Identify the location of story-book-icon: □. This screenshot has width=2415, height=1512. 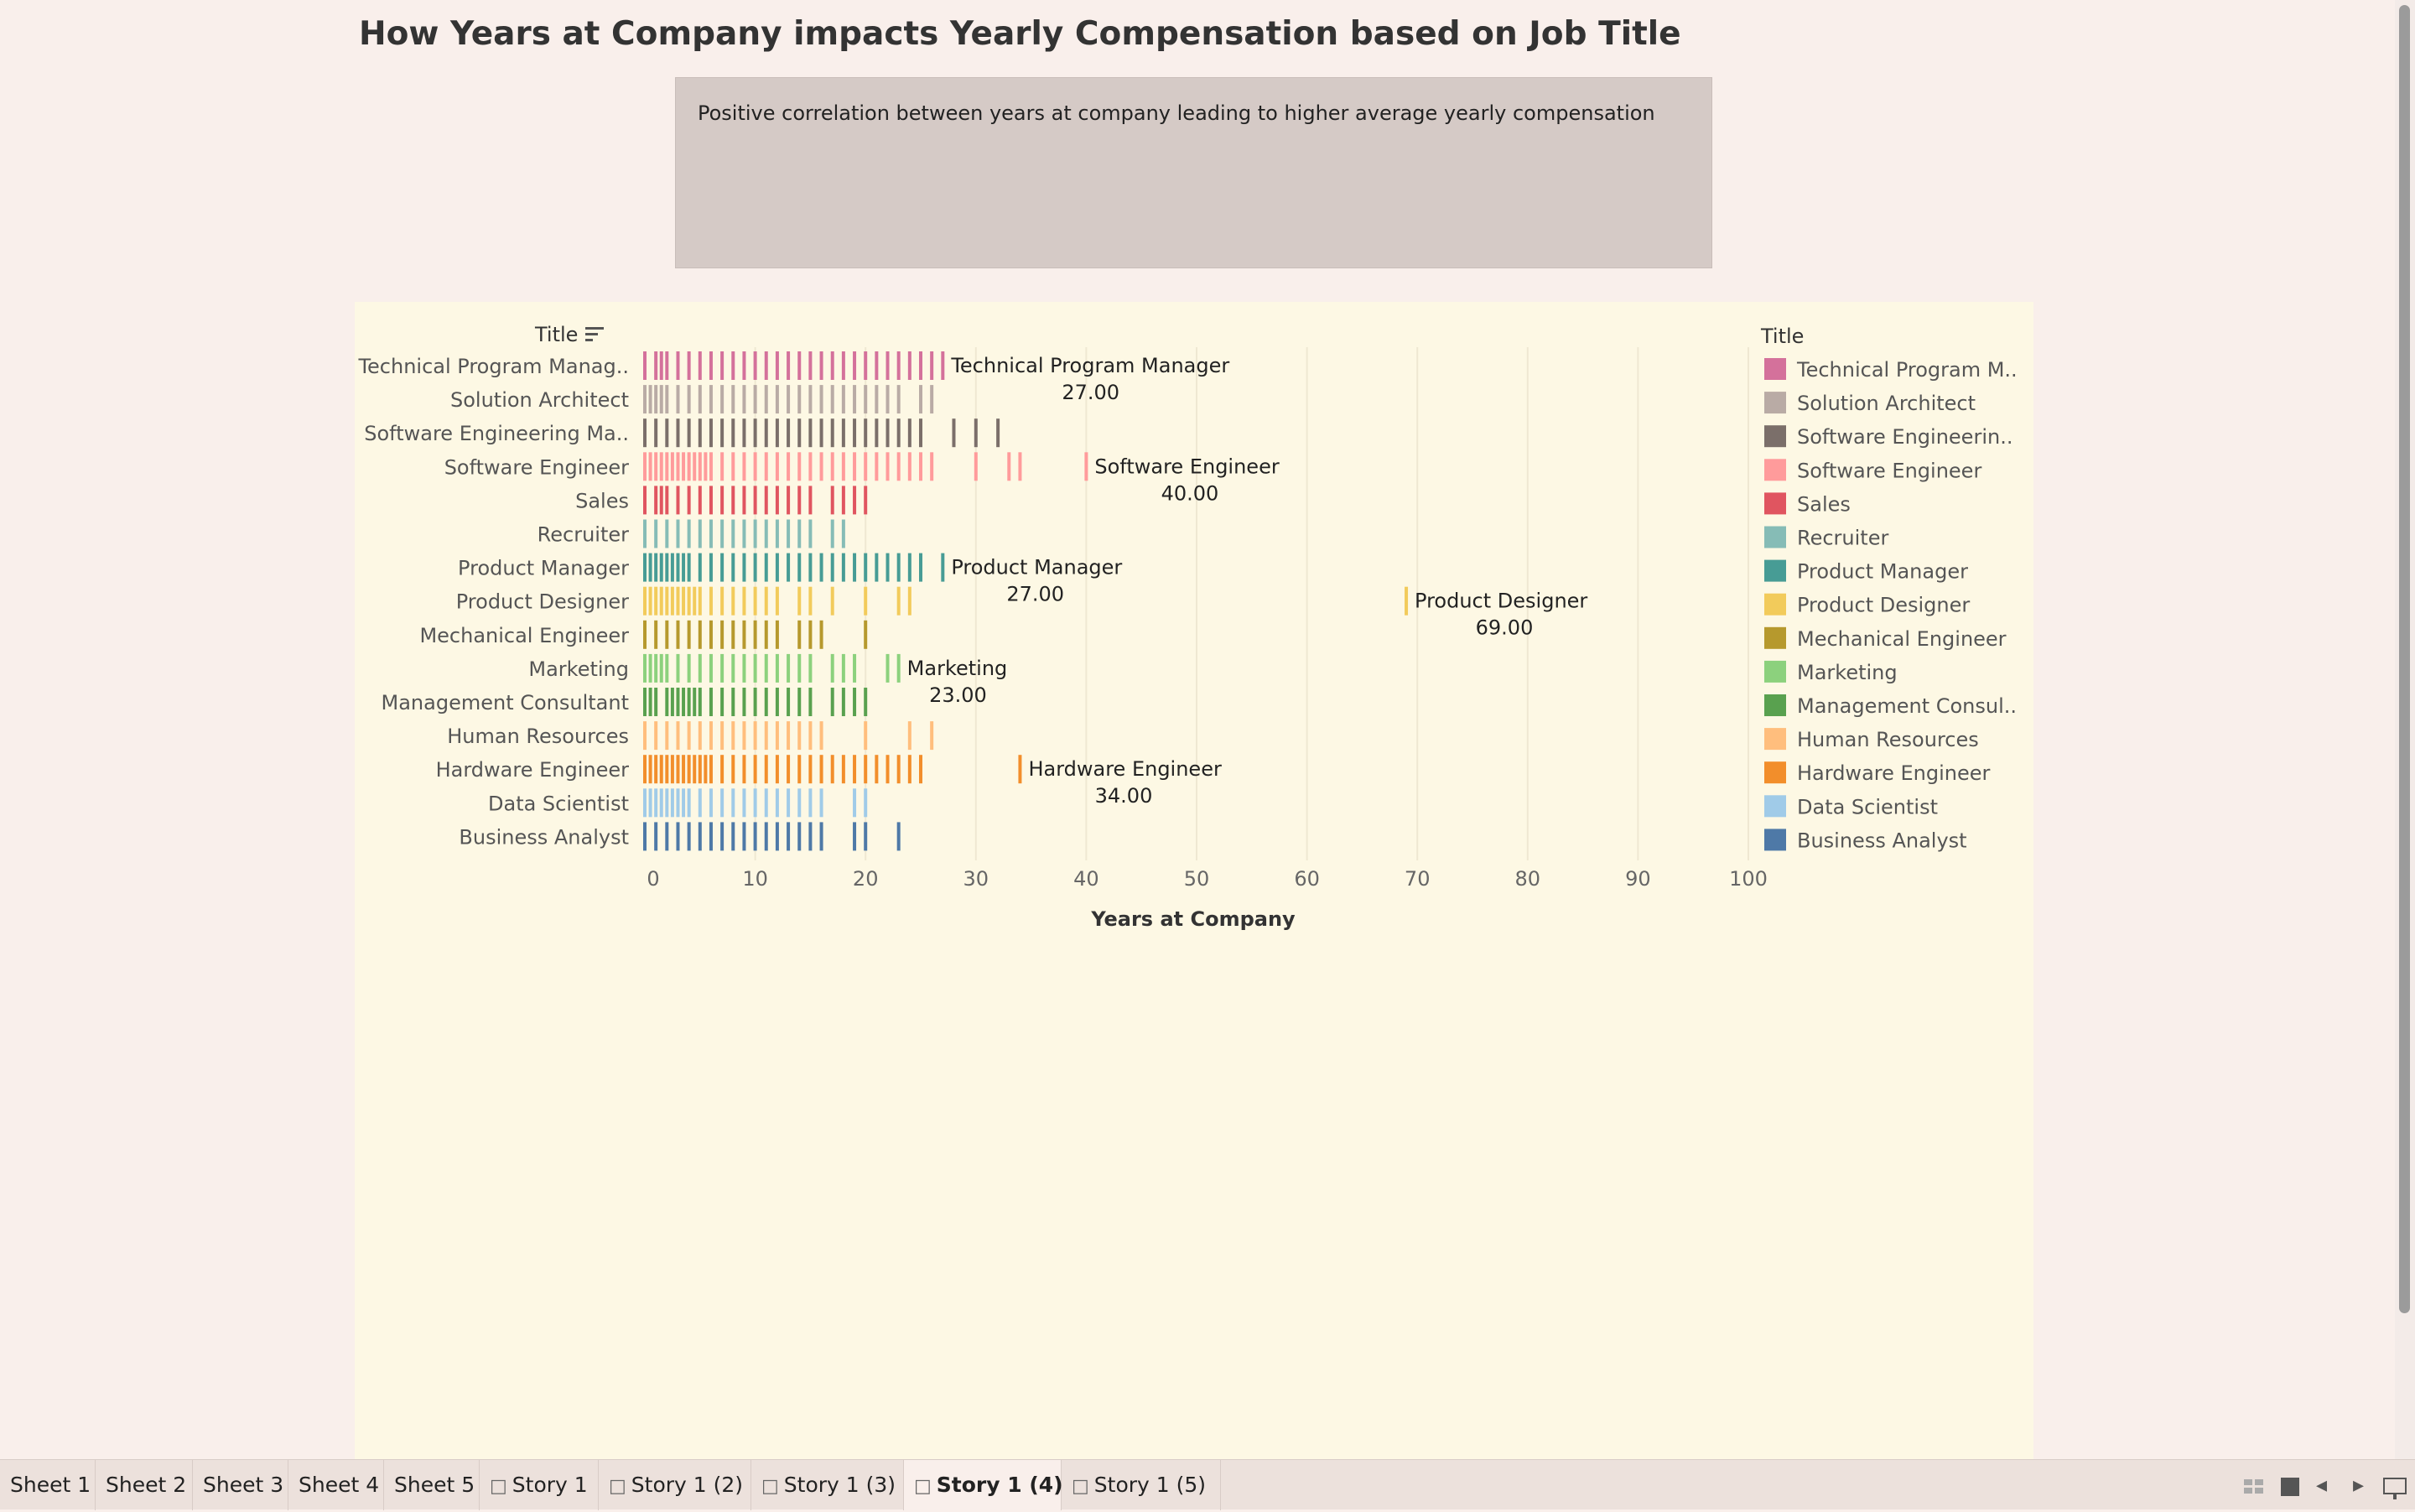
(617, 1486).